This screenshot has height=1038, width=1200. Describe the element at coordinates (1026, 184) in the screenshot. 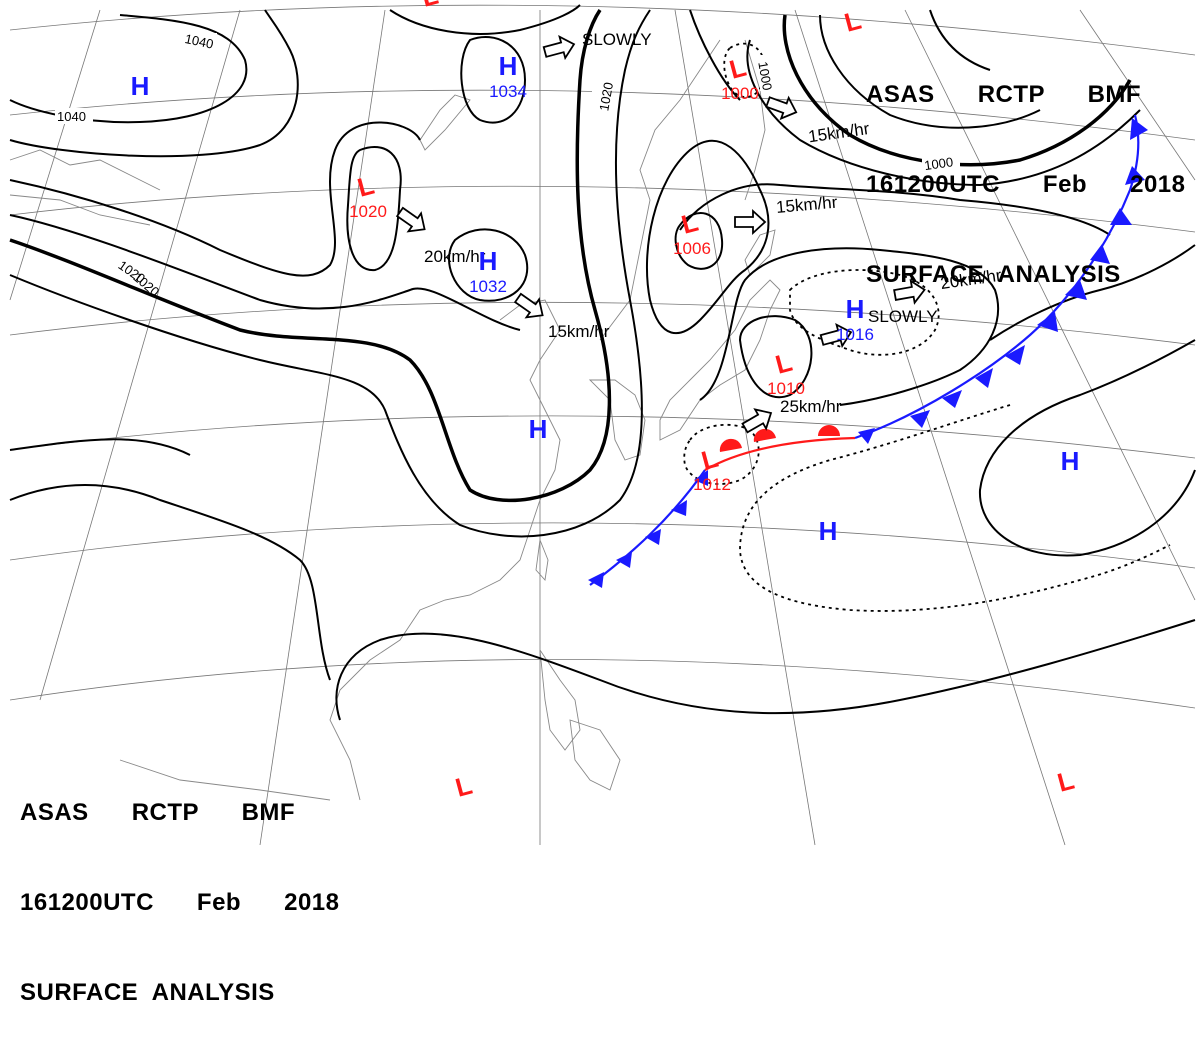

I see `header-line-2: 161200UTC Feb 2018` at that location.